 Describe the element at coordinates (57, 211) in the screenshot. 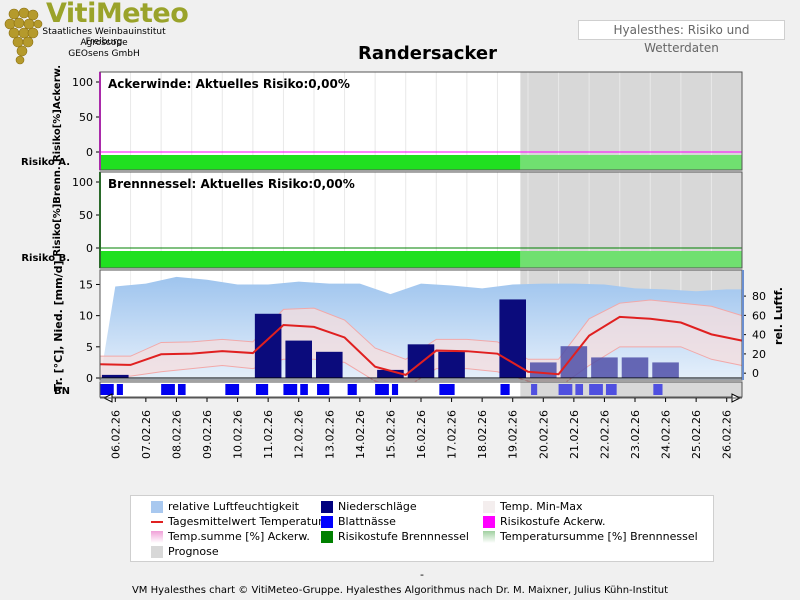

I see `brennnessel-ylabel: Risiko[%]Brenn.` at that location.